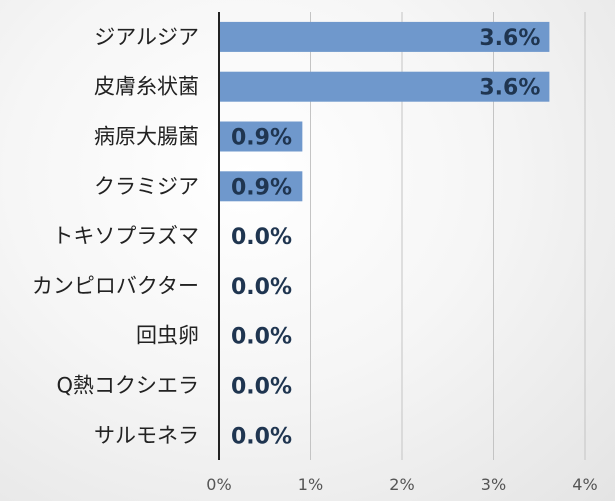 This screenshot has height=501, width=615. Describe the element at coordinates (218, 484) in the screenshot. I see `x-tick-label: 0%` at that location.